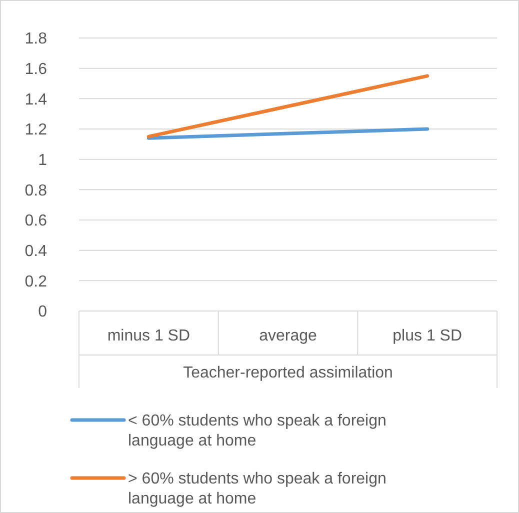 This screenshot has height=513, width=519. What do you see at coordinates (36, 191) in the screenshot?
I see `y-tick-label: 0.8` at bounding box center [36, 191].